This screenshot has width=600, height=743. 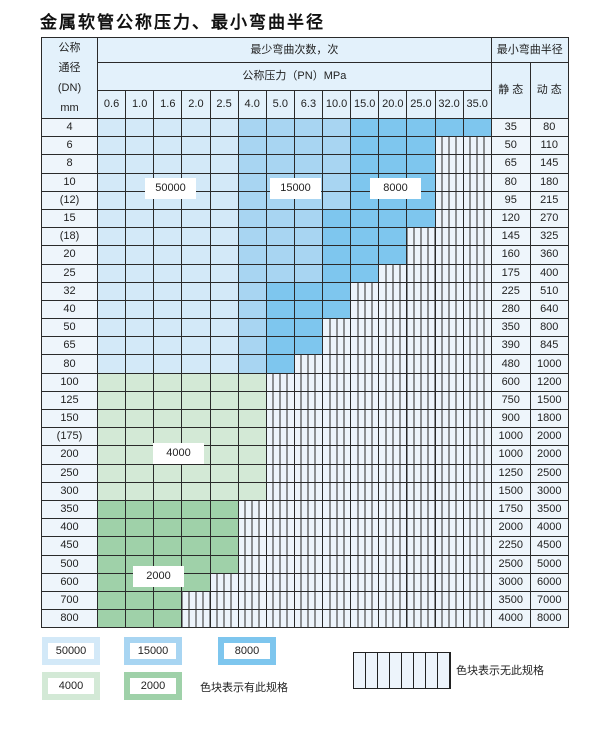 I want to click on dn-cell: (12), so click(x=69, y=200).